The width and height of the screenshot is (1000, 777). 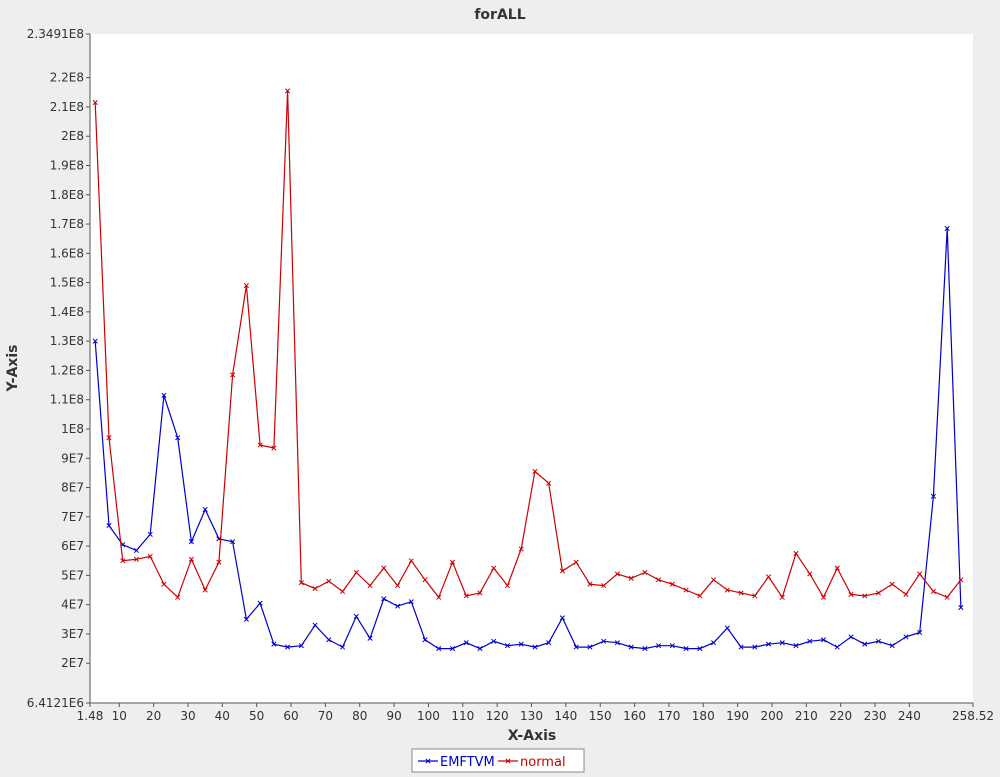 What do you see at coordinates (67, 370) in the screenshot?
I see `y-tick-label: 1.2E8` at bounding box center [67, 370].